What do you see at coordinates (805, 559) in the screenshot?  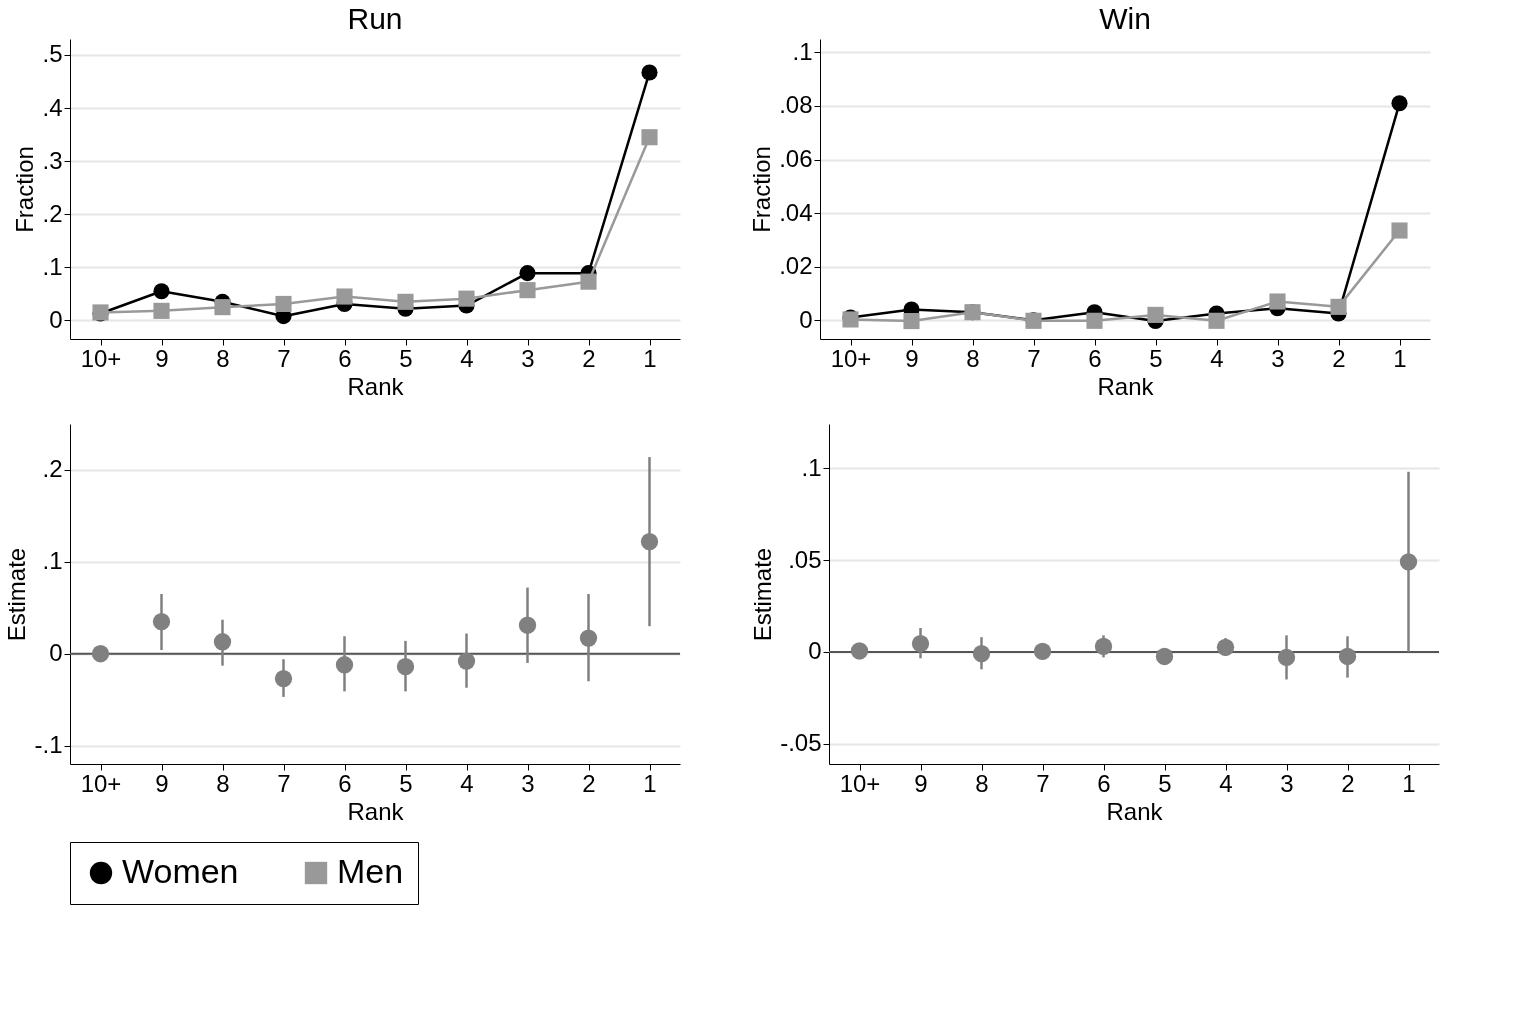 I see `y-tick-label: .05` at bounding box center [805, 559].